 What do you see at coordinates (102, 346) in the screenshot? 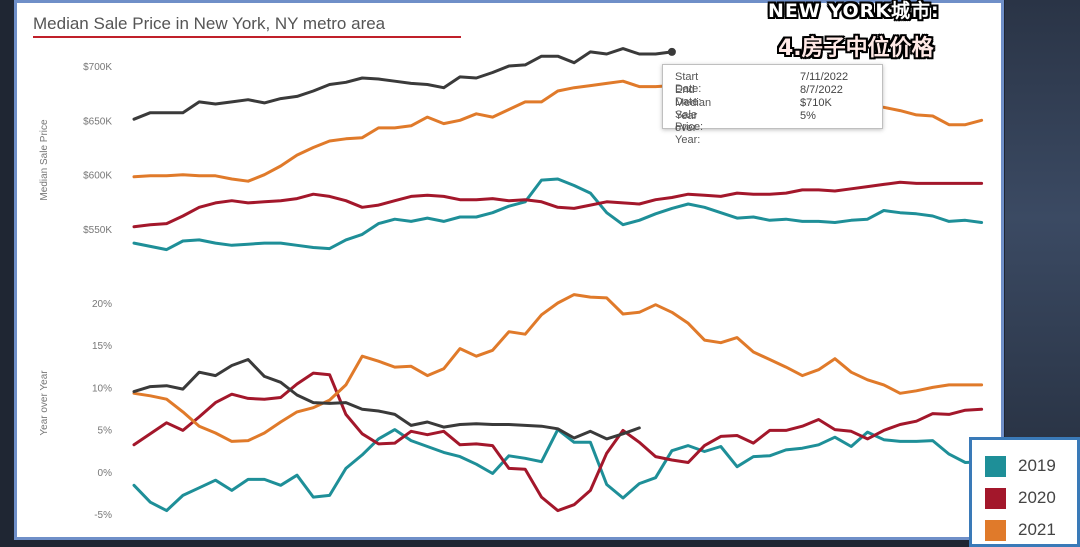
I see `y-tick-label: 15%` at bounding box center [102, 346].